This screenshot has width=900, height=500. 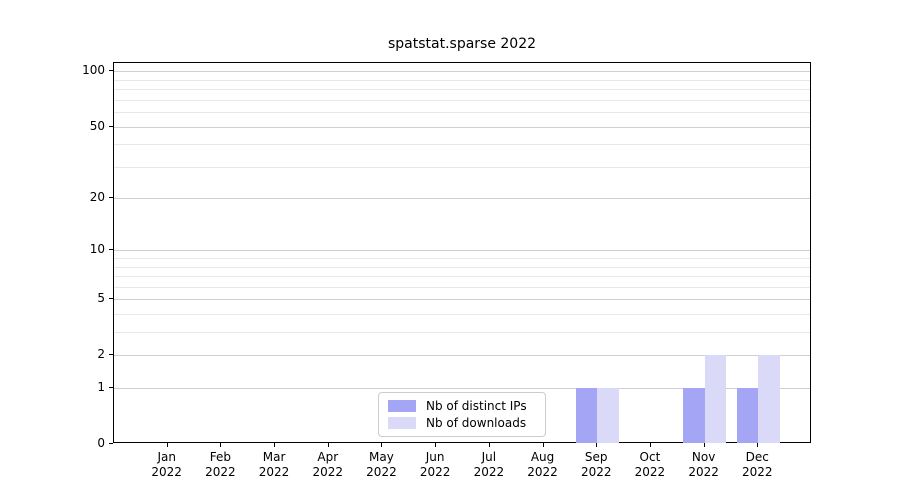 What do you see at coordinates (435, 457) in the screenshot?
I see `x-tick-label-line: Jun` at bounding box center [435, 457].